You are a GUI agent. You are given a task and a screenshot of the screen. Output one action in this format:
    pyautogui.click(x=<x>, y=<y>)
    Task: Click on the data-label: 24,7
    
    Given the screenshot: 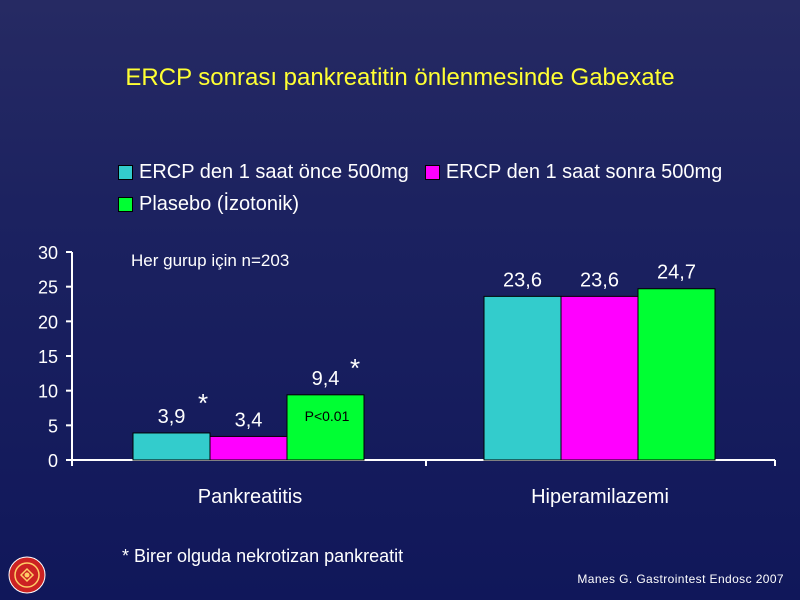 What is the action you would take?
    pyautogui.click(x=676, y=273)
    